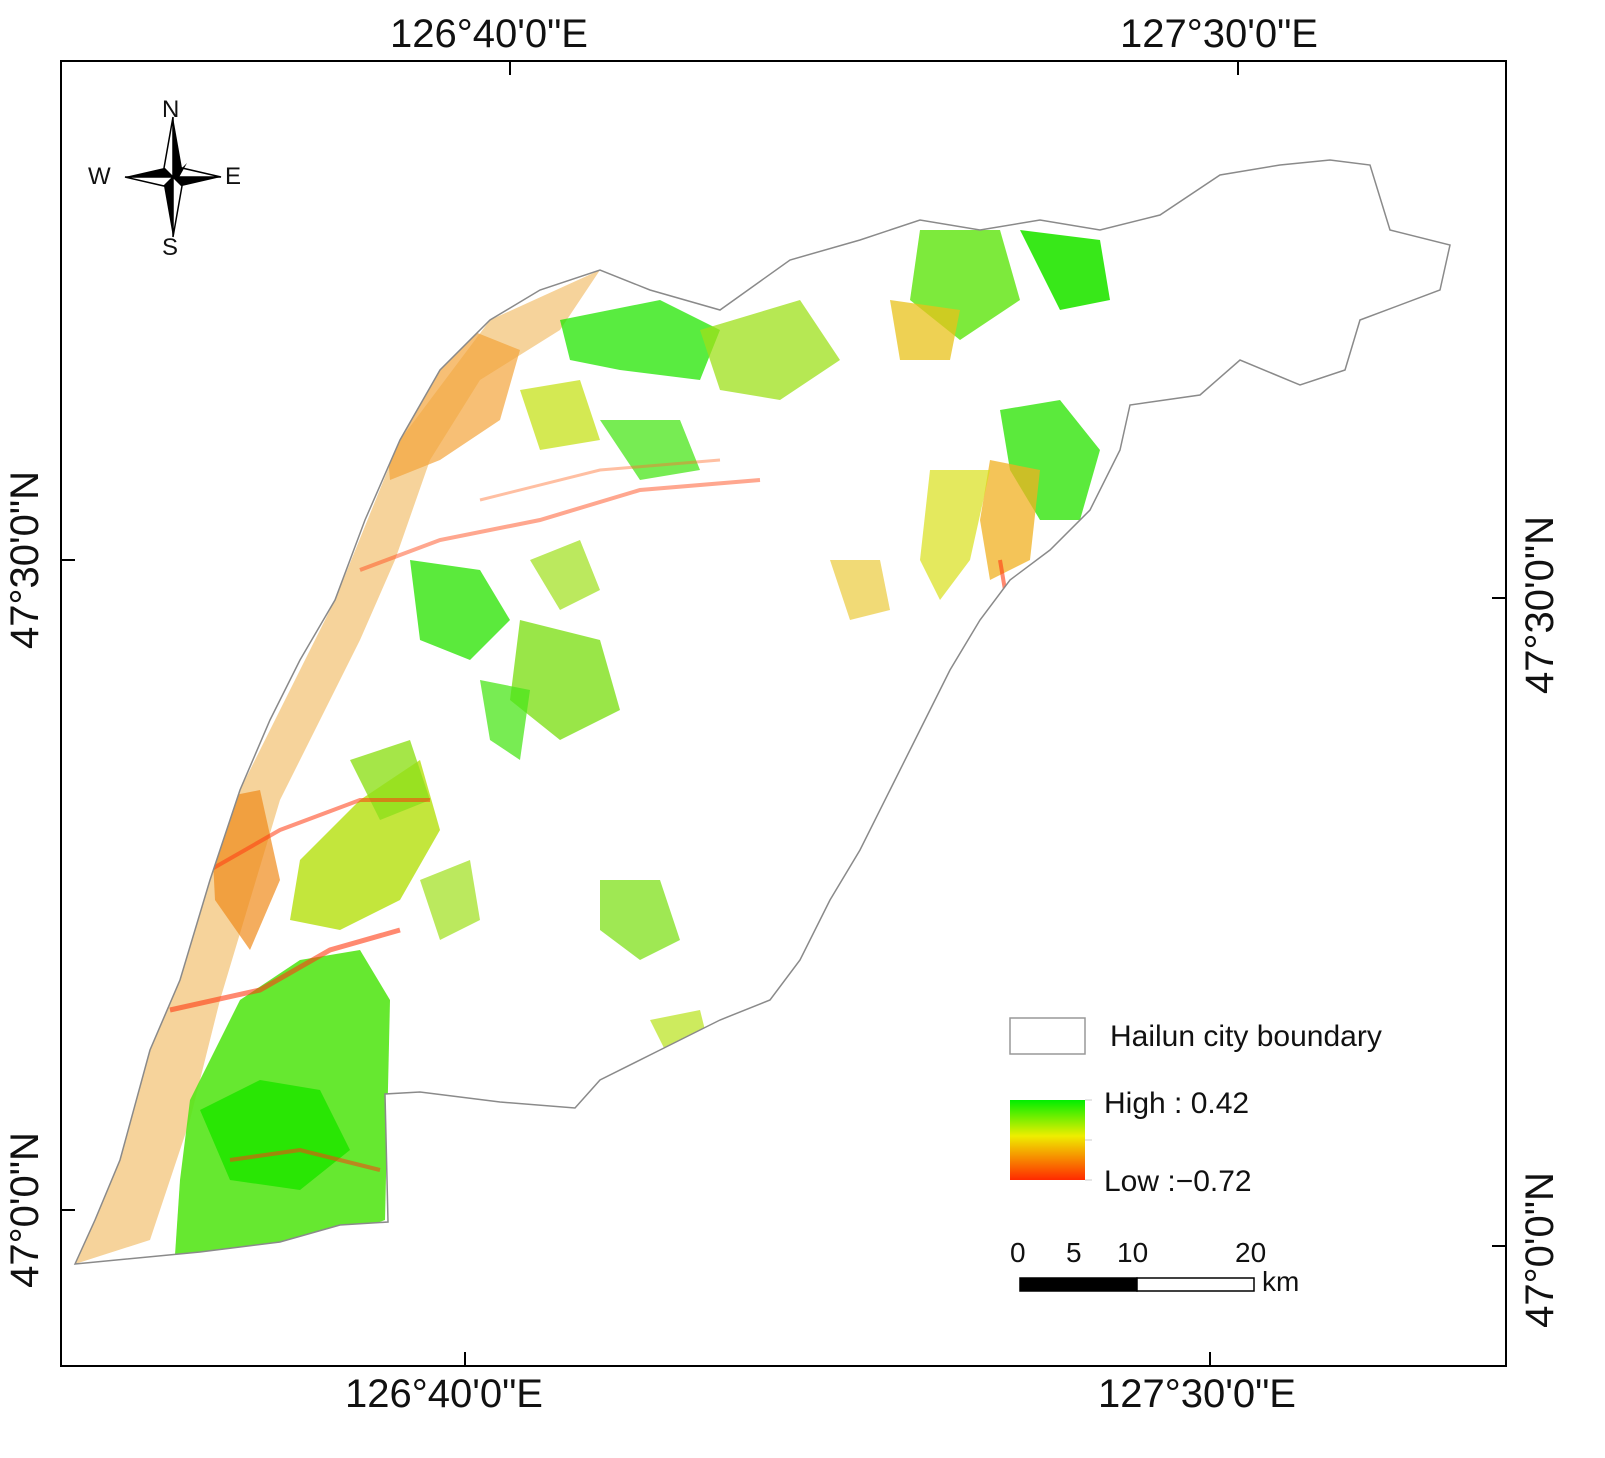  What do you see at coordinates (1018, 1252) in the screenshot?
I see `scale-tick-0: 0` at bounding box center [1018, 1252].